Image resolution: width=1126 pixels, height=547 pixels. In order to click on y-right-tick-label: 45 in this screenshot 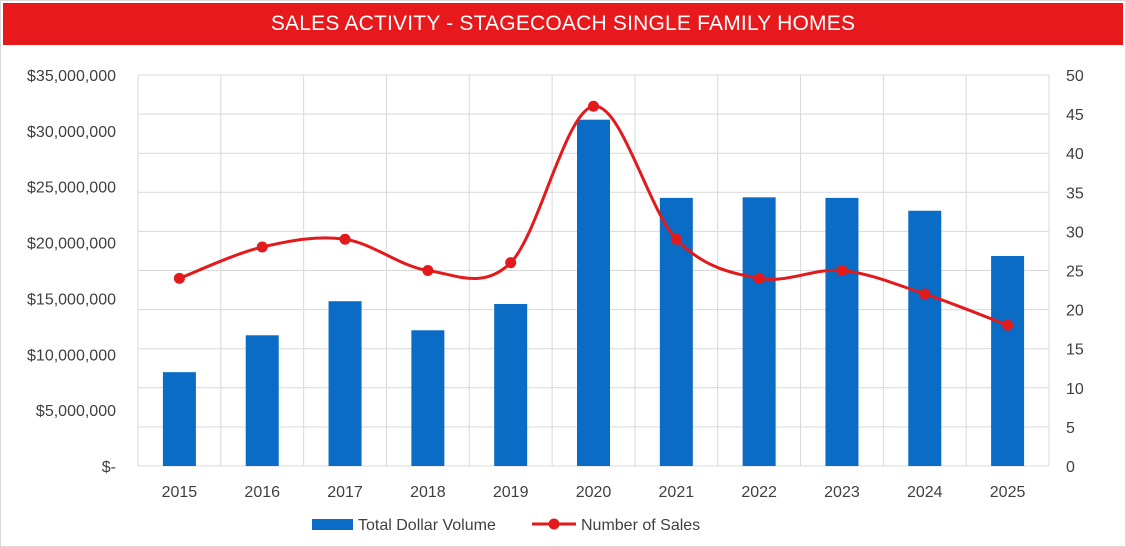, I will do `click(1075, 115)`.